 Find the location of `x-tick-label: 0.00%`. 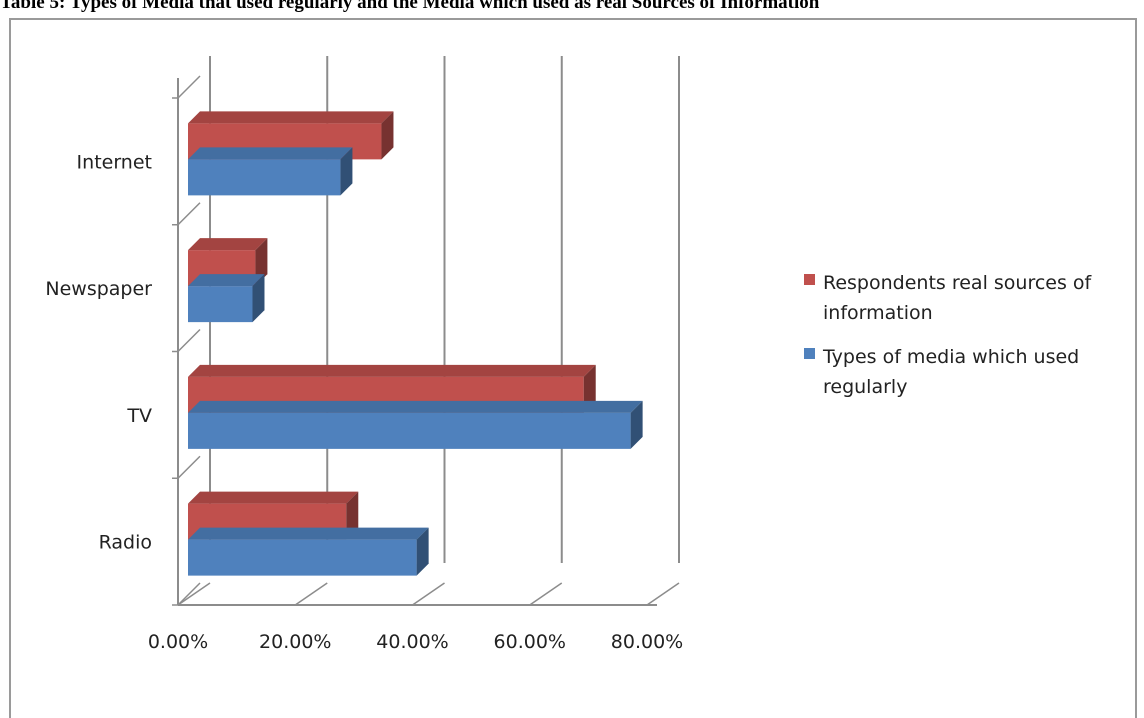

x-tick-label: 0.00% is located at coordinates (178, 642).